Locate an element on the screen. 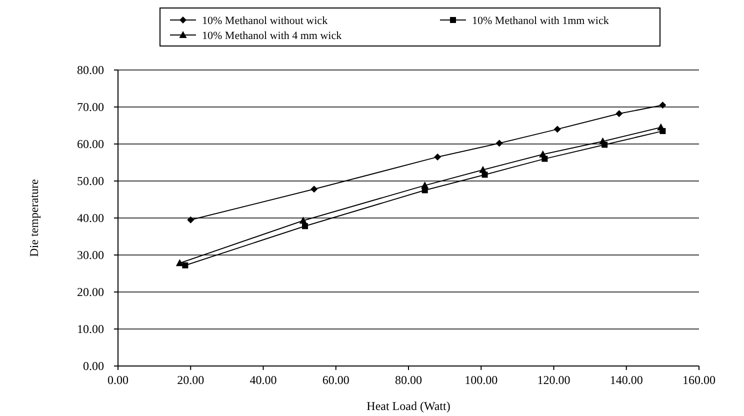 The image size is (744, 416). y-tick-label: 20.00 is located at coordinates (90, 292).